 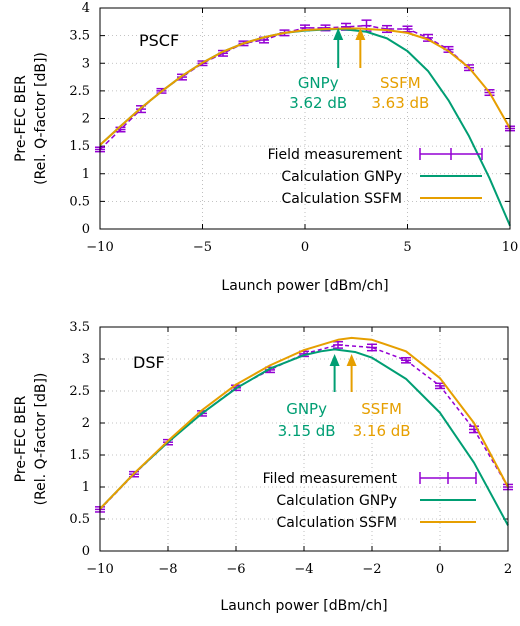 I want to click on legend-label: Filed measurement, so click(x=330, y=479).